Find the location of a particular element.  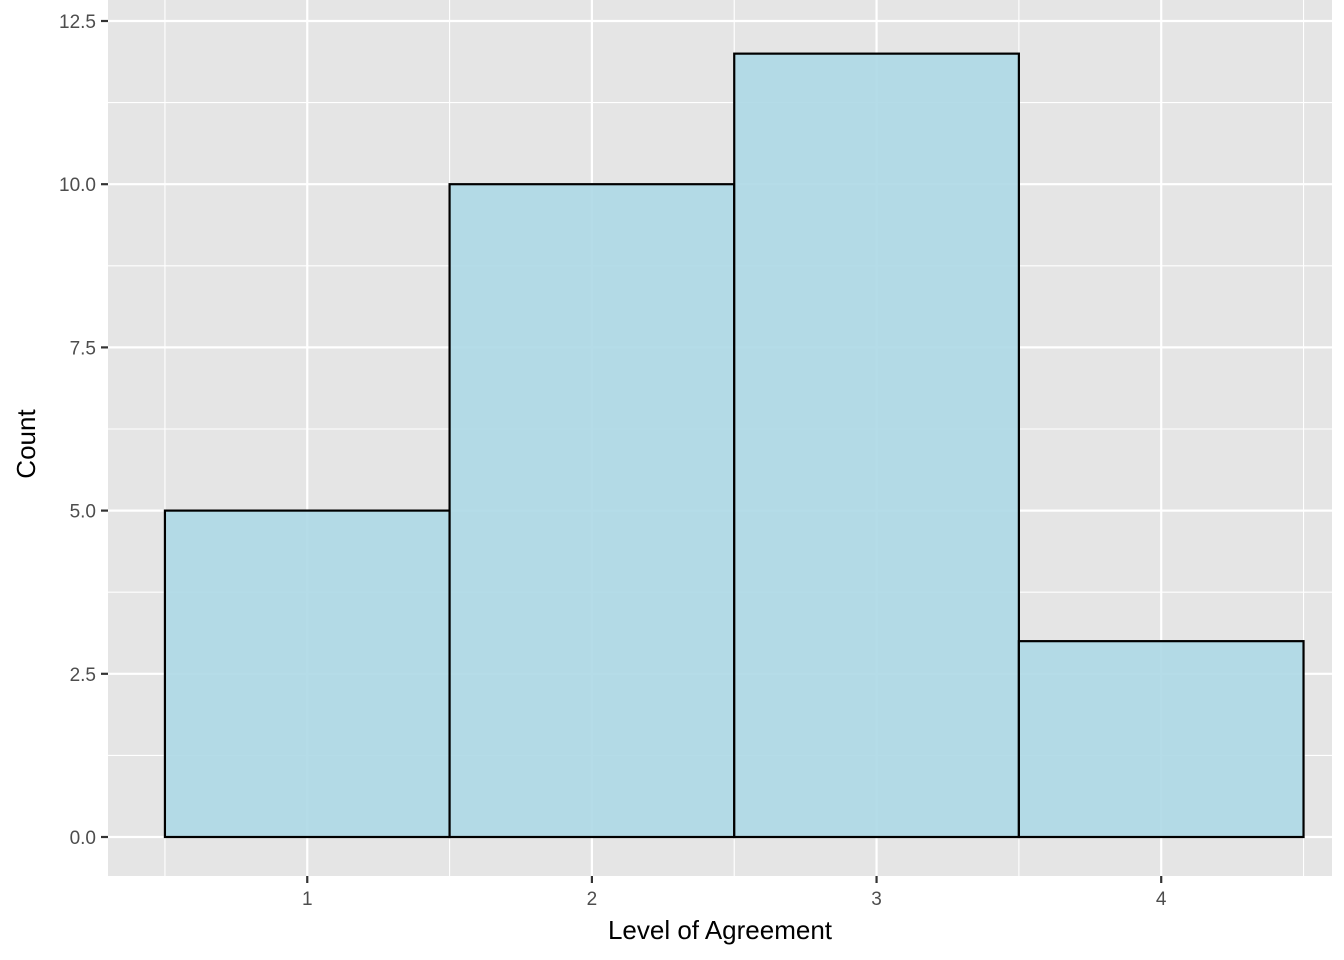

y-tick-label: 0.0 is located at coordinates (83, 838).